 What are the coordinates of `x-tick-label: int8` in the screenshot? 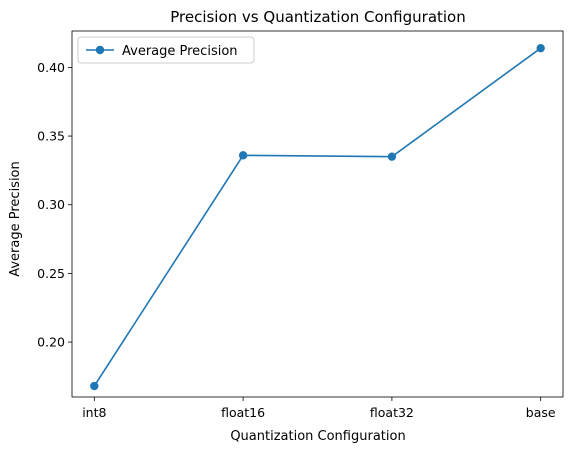 It's located at (94, 412).